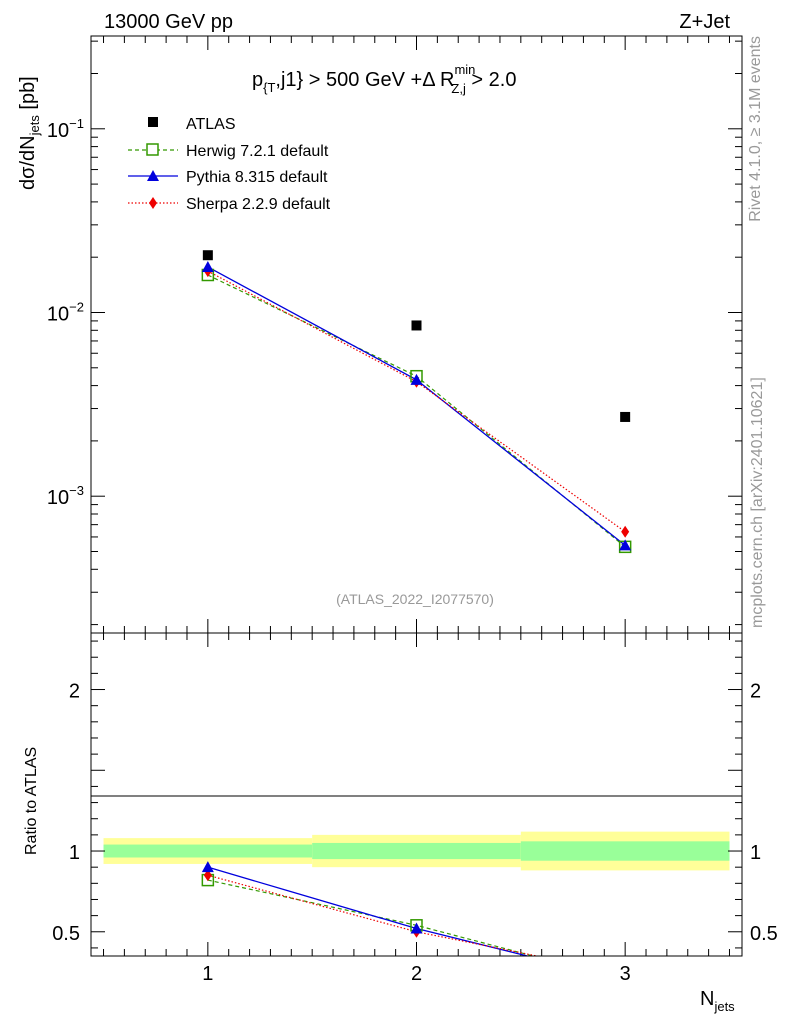 Image resolution: width=786 pixels, height=1024 pixels. Describe the element at coordinates (153, 122) in the screenshot. I see `legend-marker-atlas` at that location.